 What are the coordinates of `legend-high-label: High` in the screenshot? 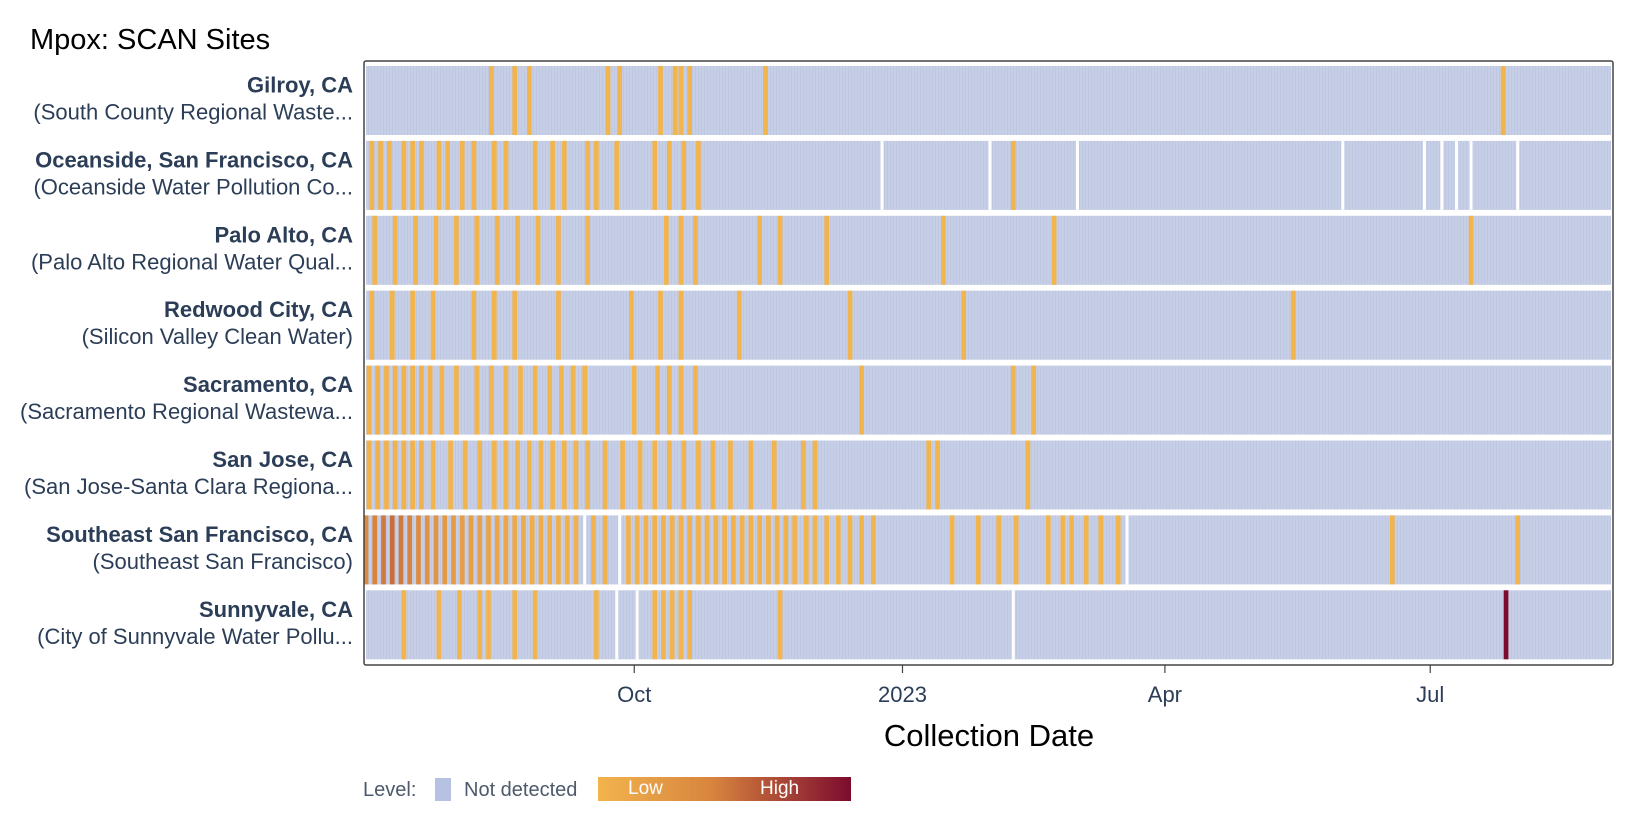 It's located at (779, 788).